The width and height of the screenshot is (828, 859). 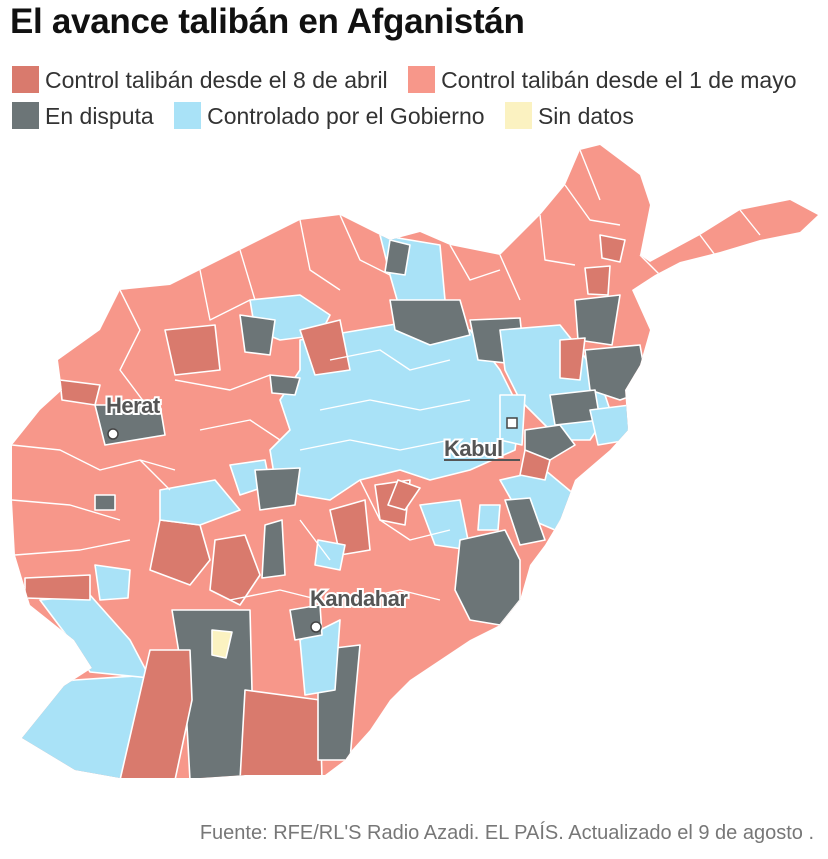 What do you see at coordinates (397, 257) in the screenshot?
I see `region-disputed-north-a` at bounding box center [397, 257].